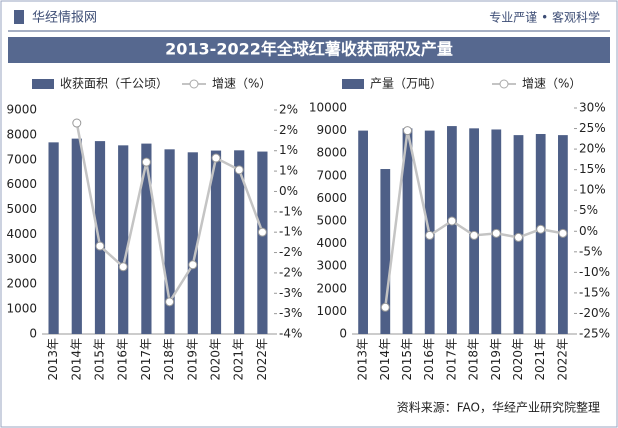 This screenshot has height=428, width=618. What do you see at coordinates (594, 313) in the screenshot?
I see `y2-tick-label: -20%` at bounding box center [594, 313].